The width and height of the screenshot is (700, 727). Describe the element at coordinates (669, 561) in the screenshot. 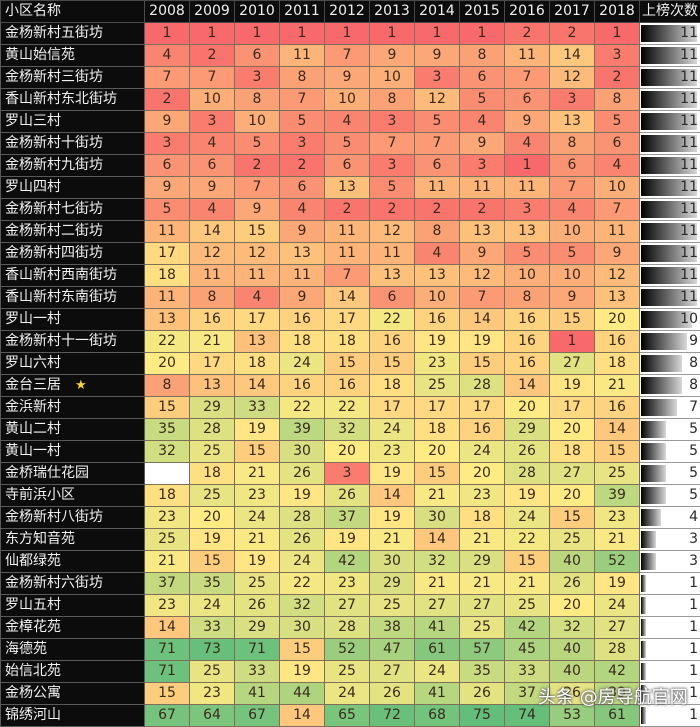

I see `count-databar-cell: 3` at that location.